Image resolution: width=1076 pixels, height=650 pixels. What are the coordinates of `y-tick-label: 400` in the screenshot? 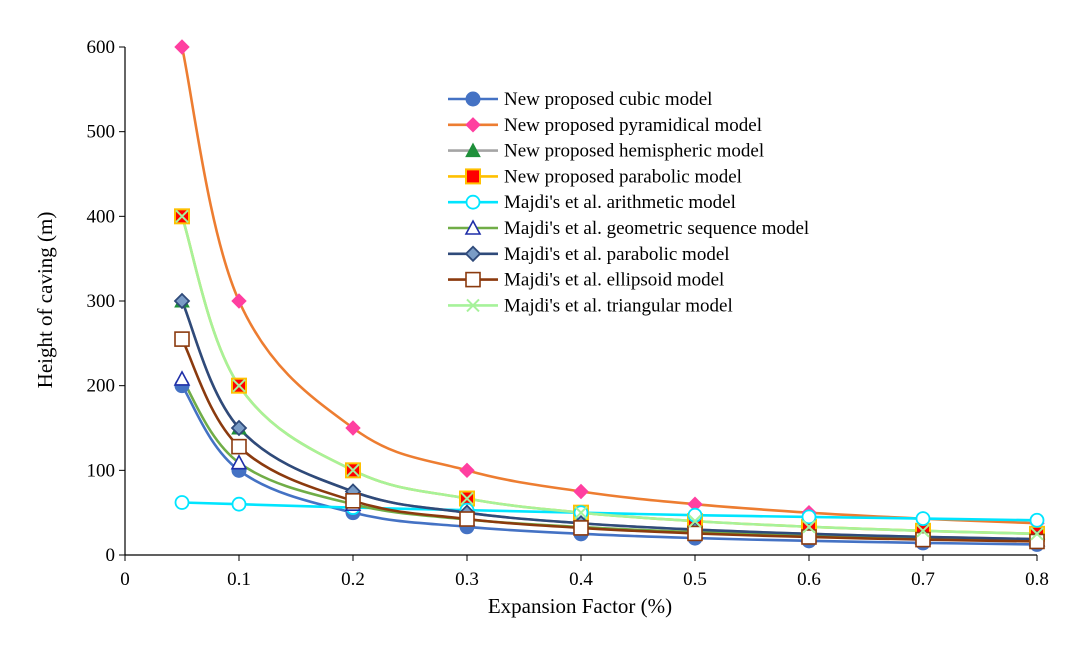 It's located at (101, 216).